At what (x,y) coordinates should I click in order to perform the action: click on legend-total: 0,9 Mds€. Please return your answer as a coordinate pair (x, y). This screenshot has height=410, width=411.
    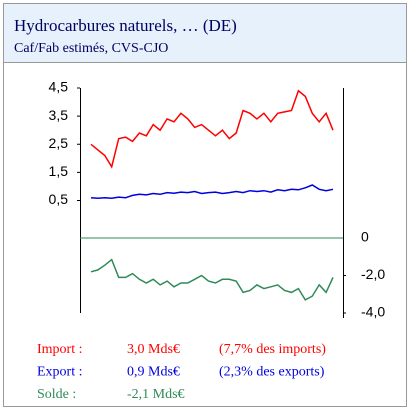
    Looking at the image, I should click on (153, 372).